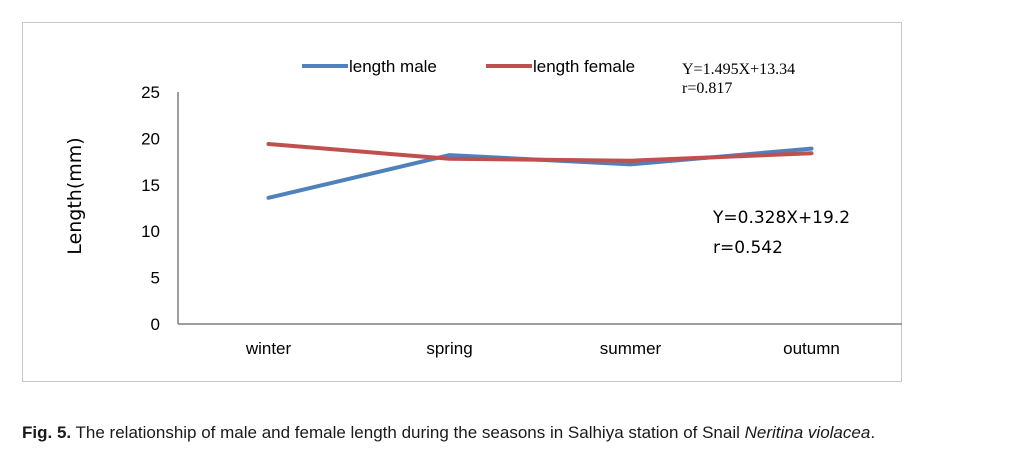 The width and height of the screenshot is (1025, 459). I want to click on caption-label: Fig. 5., so click(47, 432).